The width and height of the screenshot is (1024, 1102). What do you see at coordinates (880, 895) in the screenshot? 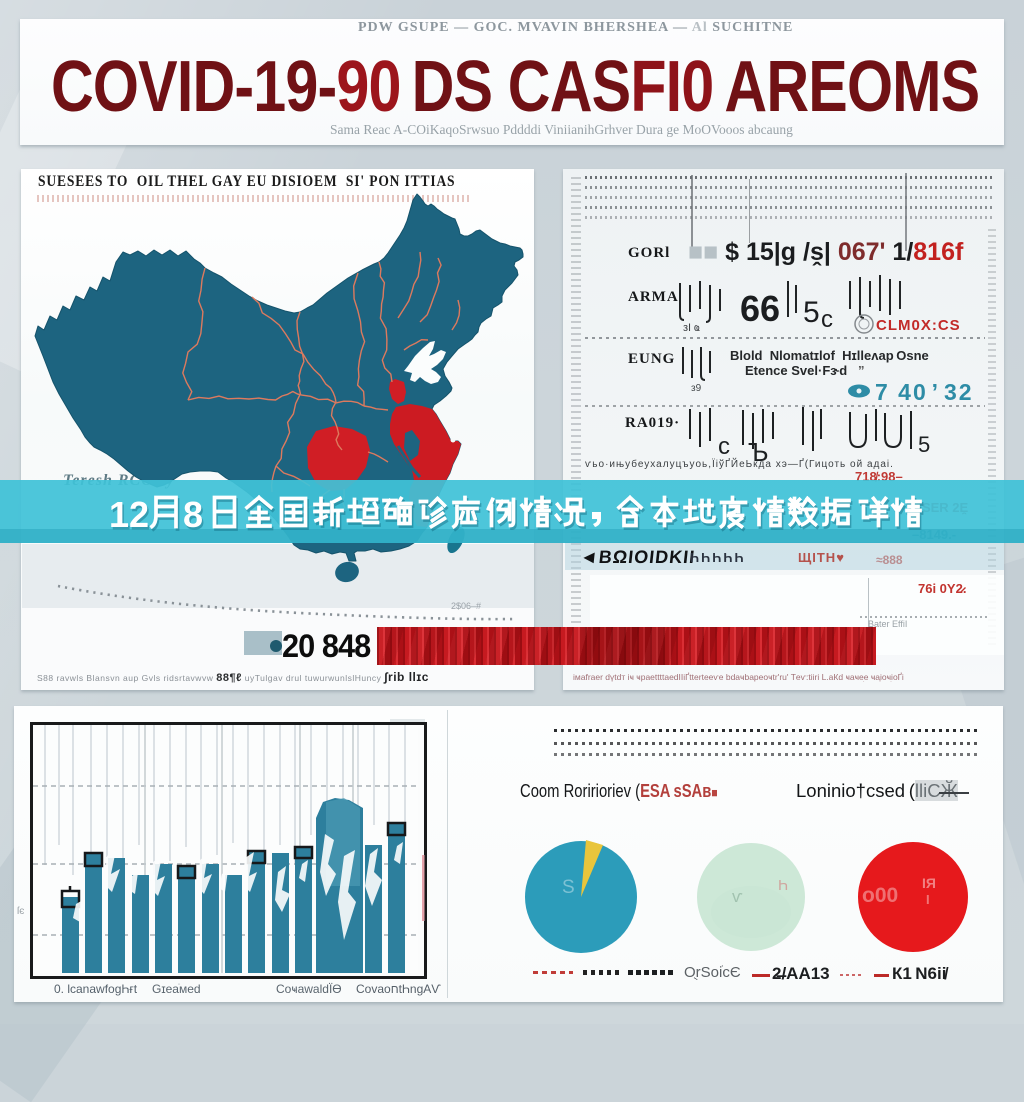
I see `svg-text: о00` at bounding box center [880, 895].